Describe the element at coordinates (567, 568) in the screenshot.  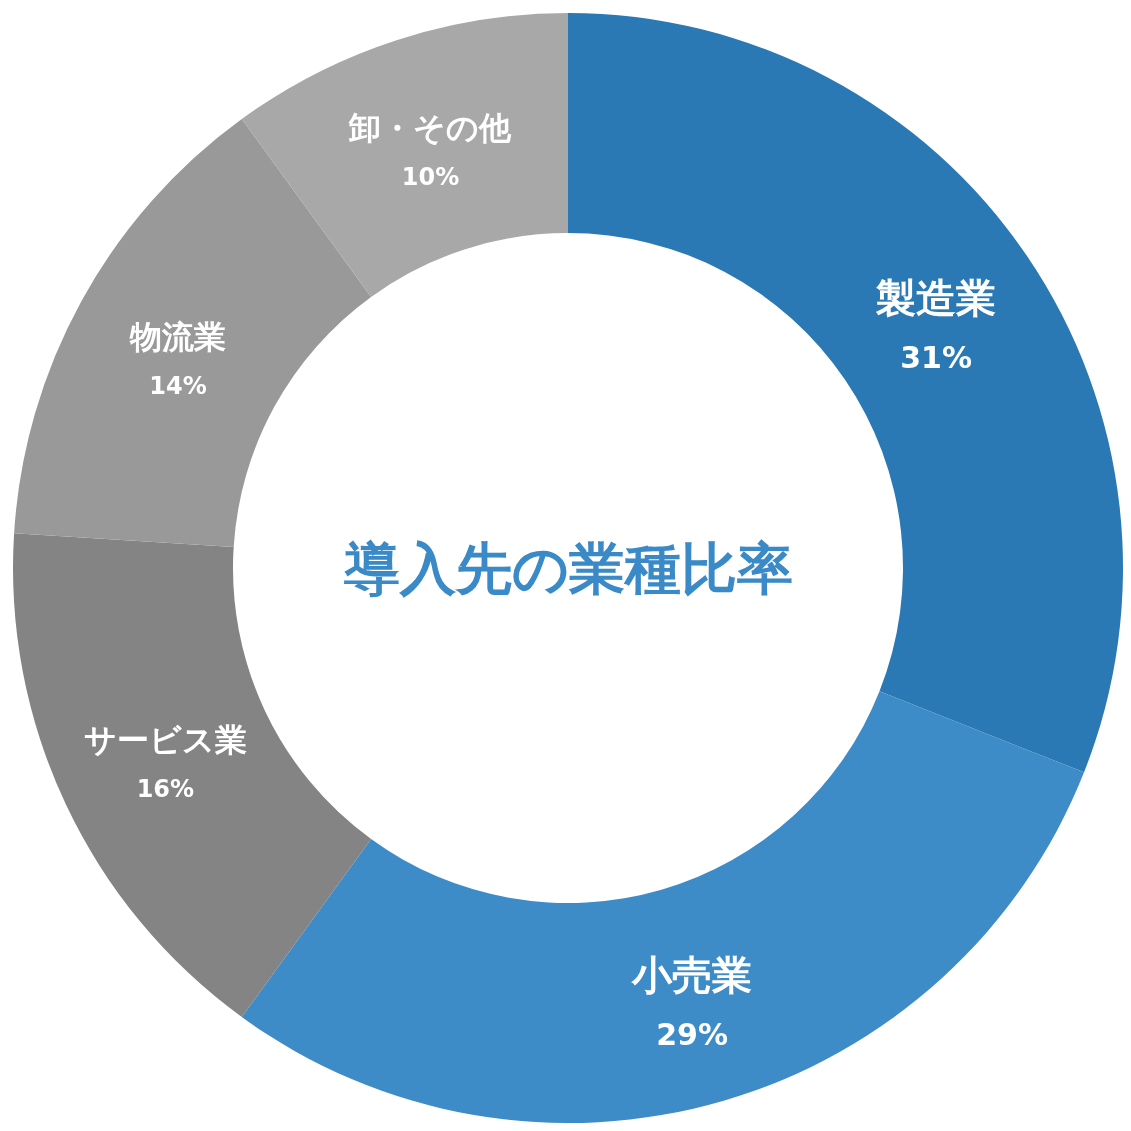
I see `text: 導入先の業種比率` at that location.